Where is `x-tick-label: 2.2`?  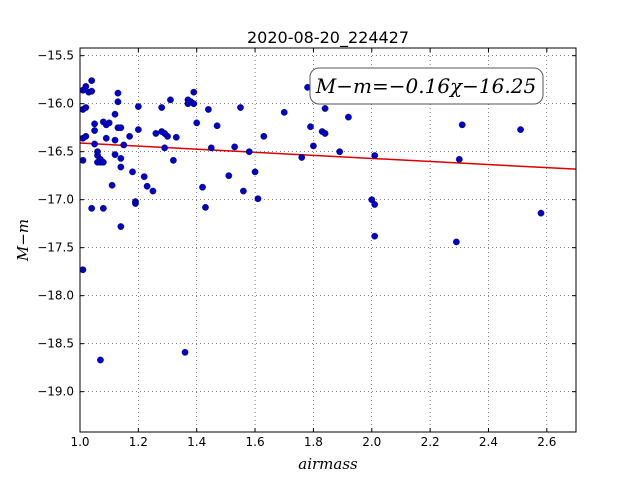
x-tick-label: 2.2 is located at coordinates (430, 442).